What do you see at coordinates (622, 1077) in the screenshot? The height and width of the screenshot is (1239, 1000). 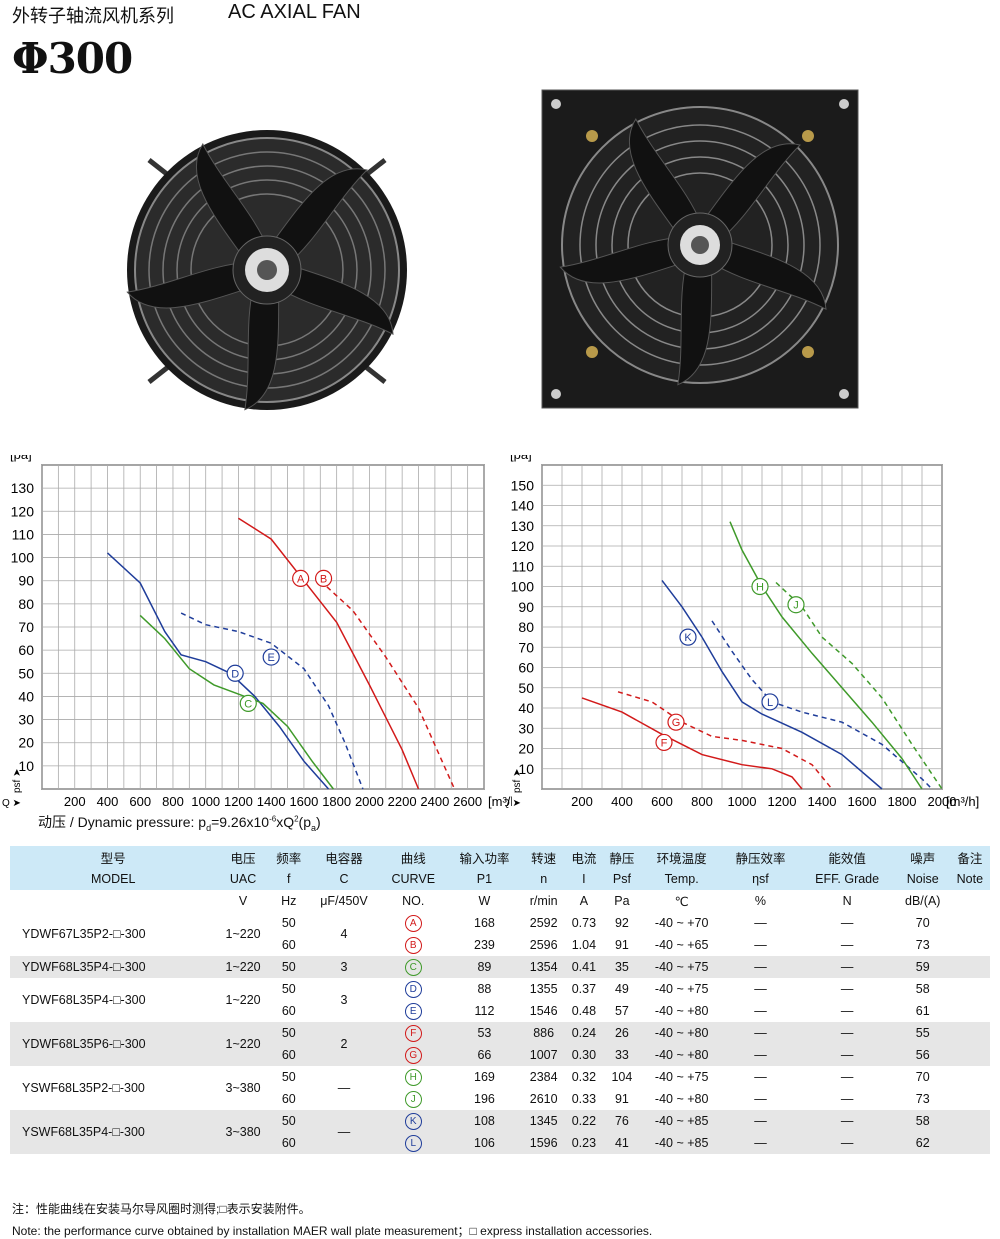 I see `pressure-cell: 104` at bounding box center [622, 1077].